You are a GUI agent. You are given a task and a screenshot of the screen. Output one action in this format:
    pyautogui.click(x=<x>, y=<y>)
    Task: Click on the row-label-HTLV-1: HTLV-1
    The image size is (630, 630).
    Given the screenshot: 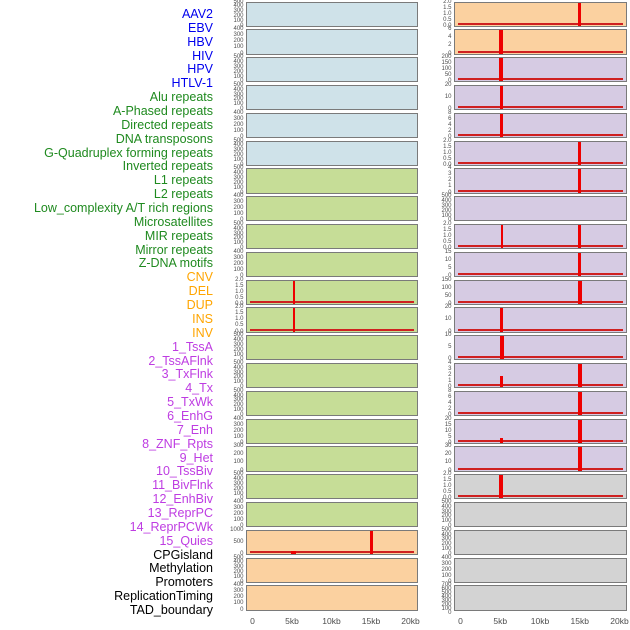 What is the action you would take?
    pyautogui.click(x=192, y=83)
    